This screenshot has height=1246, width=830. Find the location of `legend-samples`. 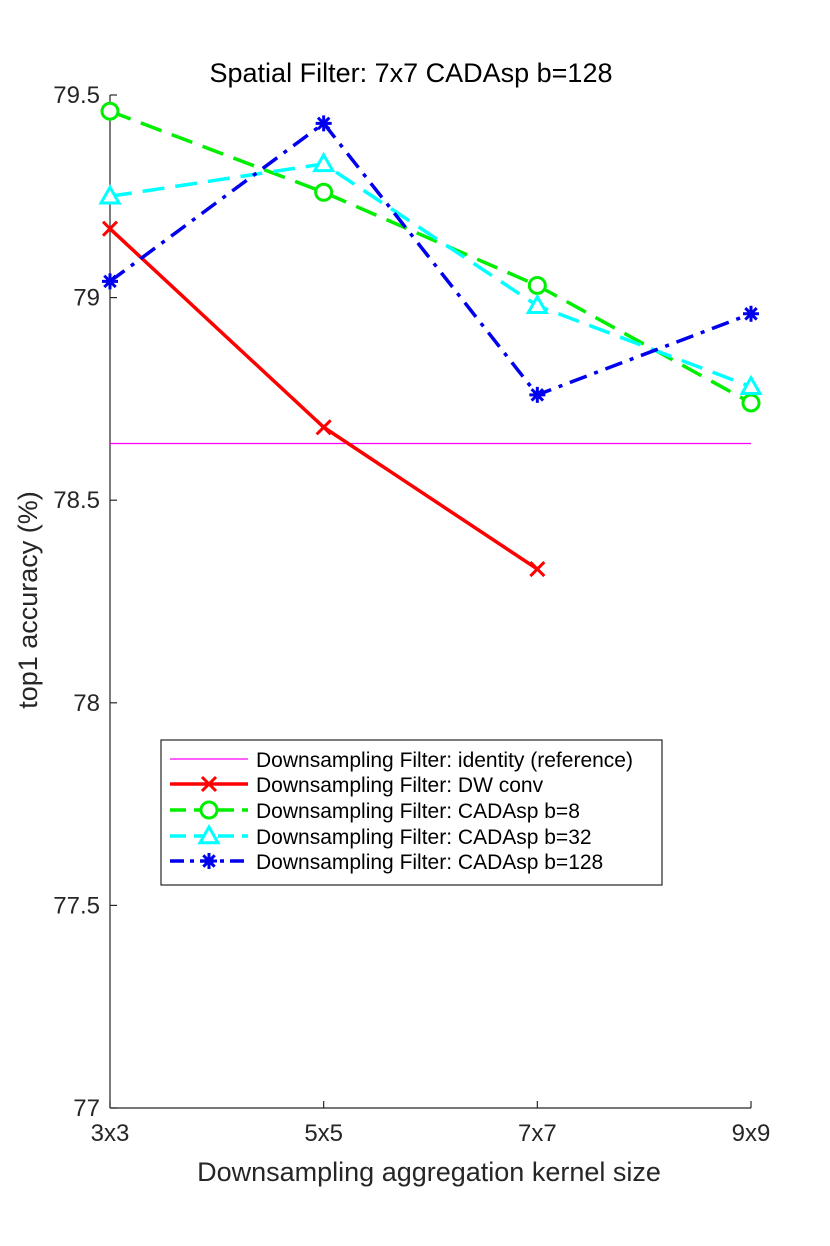

legend-samples is located at coordinates (209, 813).